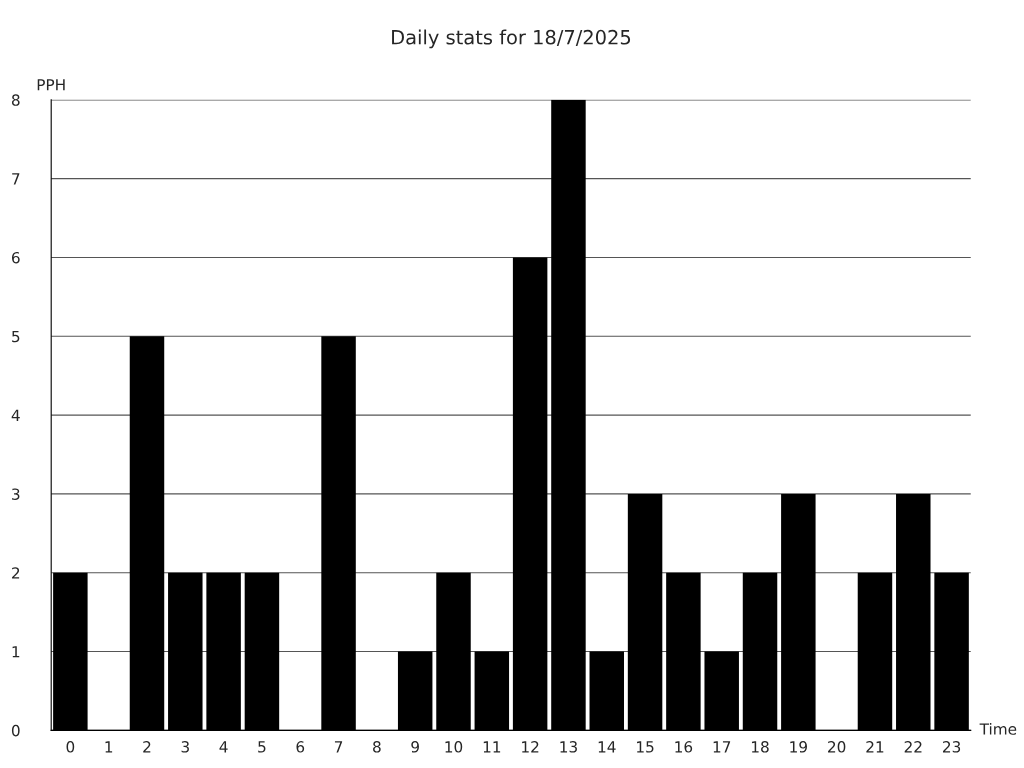 The width and height of the screenshot is (1024, 768). Describe the element at coordinates (15, 257) in the screenshot. I see `y-tick-label: 6` at that location.